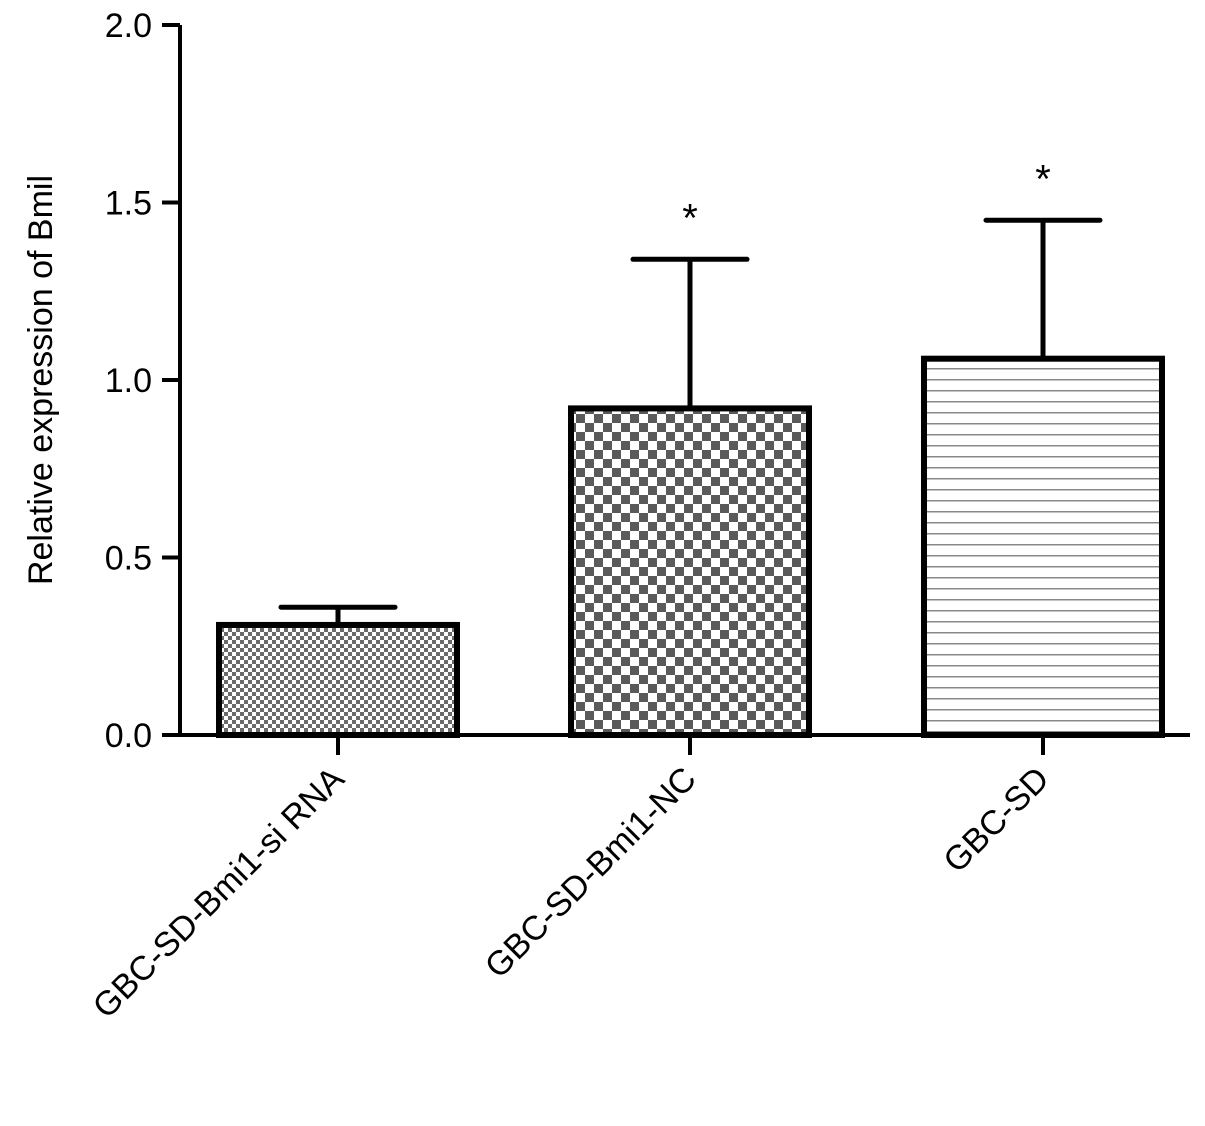 This screenshot has width=1205, height=1126. I want to click on x-tick-label: GBC-SD-Bmi1-si RNA, so click(219, 893).